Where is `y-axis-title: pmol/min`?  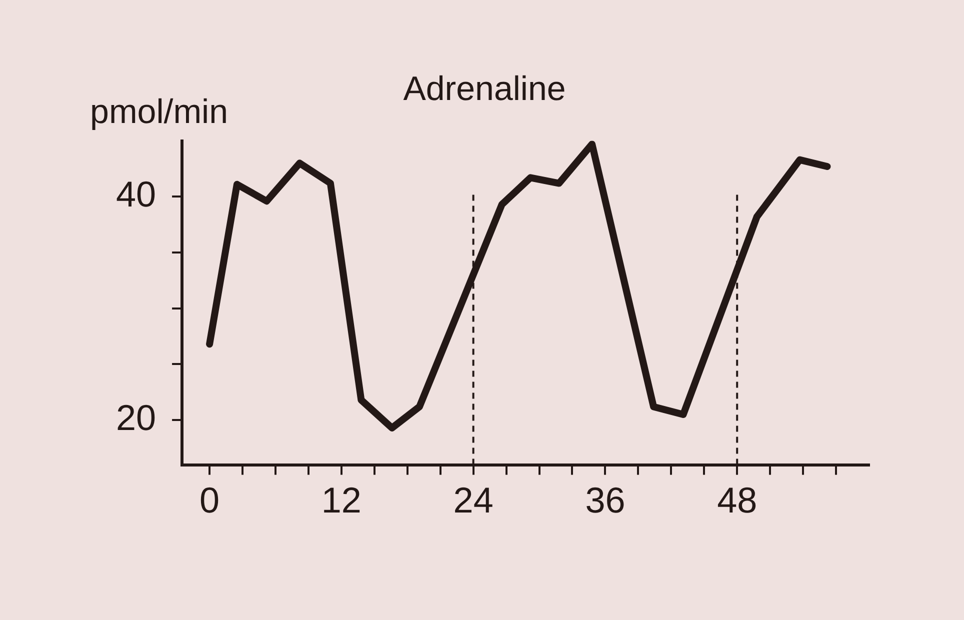
y-axis-title: pmol/min is located at coordinates (159, 112).